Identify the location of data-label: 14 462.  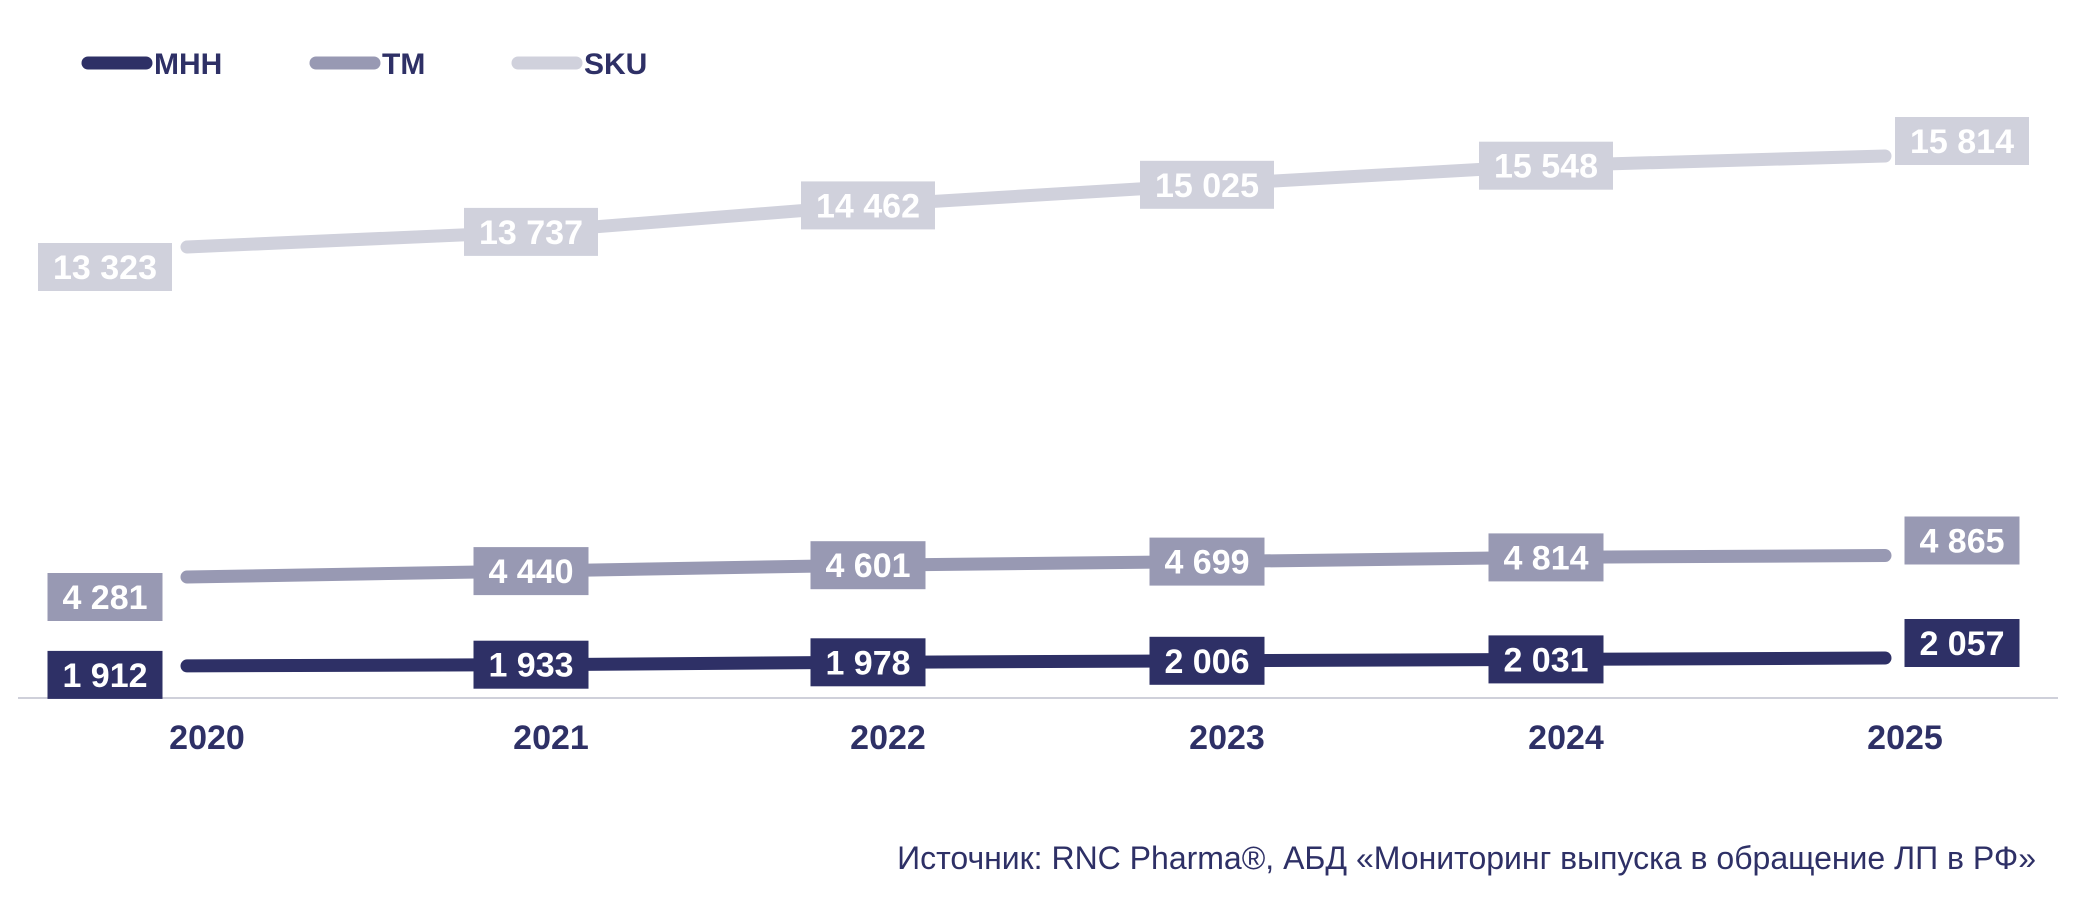
(868, 206).